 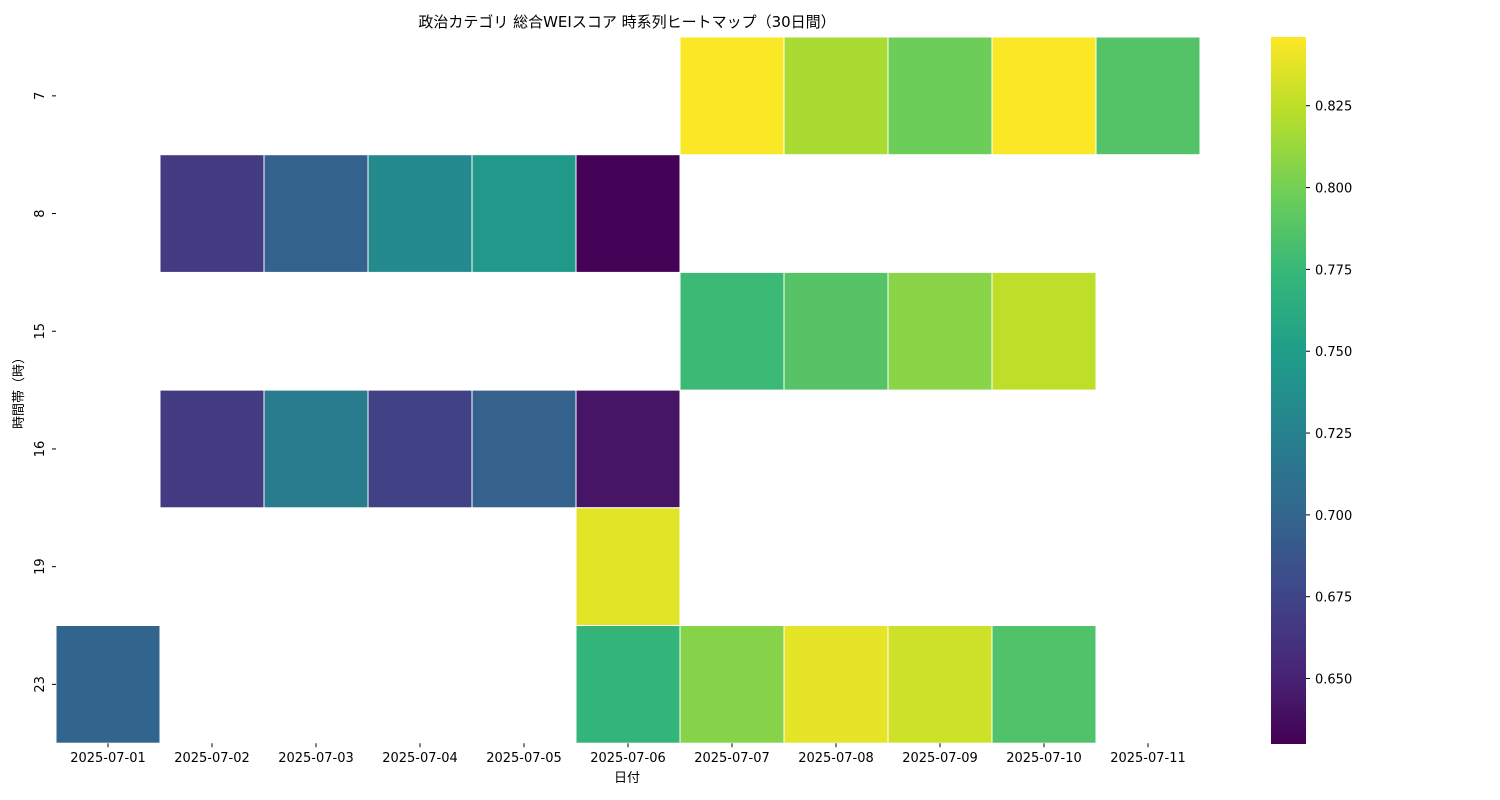 What do you see at coordinates (627, 778) in the screenshot?
I see `x-axis-label: 日付` at bounding box center [627, 778].